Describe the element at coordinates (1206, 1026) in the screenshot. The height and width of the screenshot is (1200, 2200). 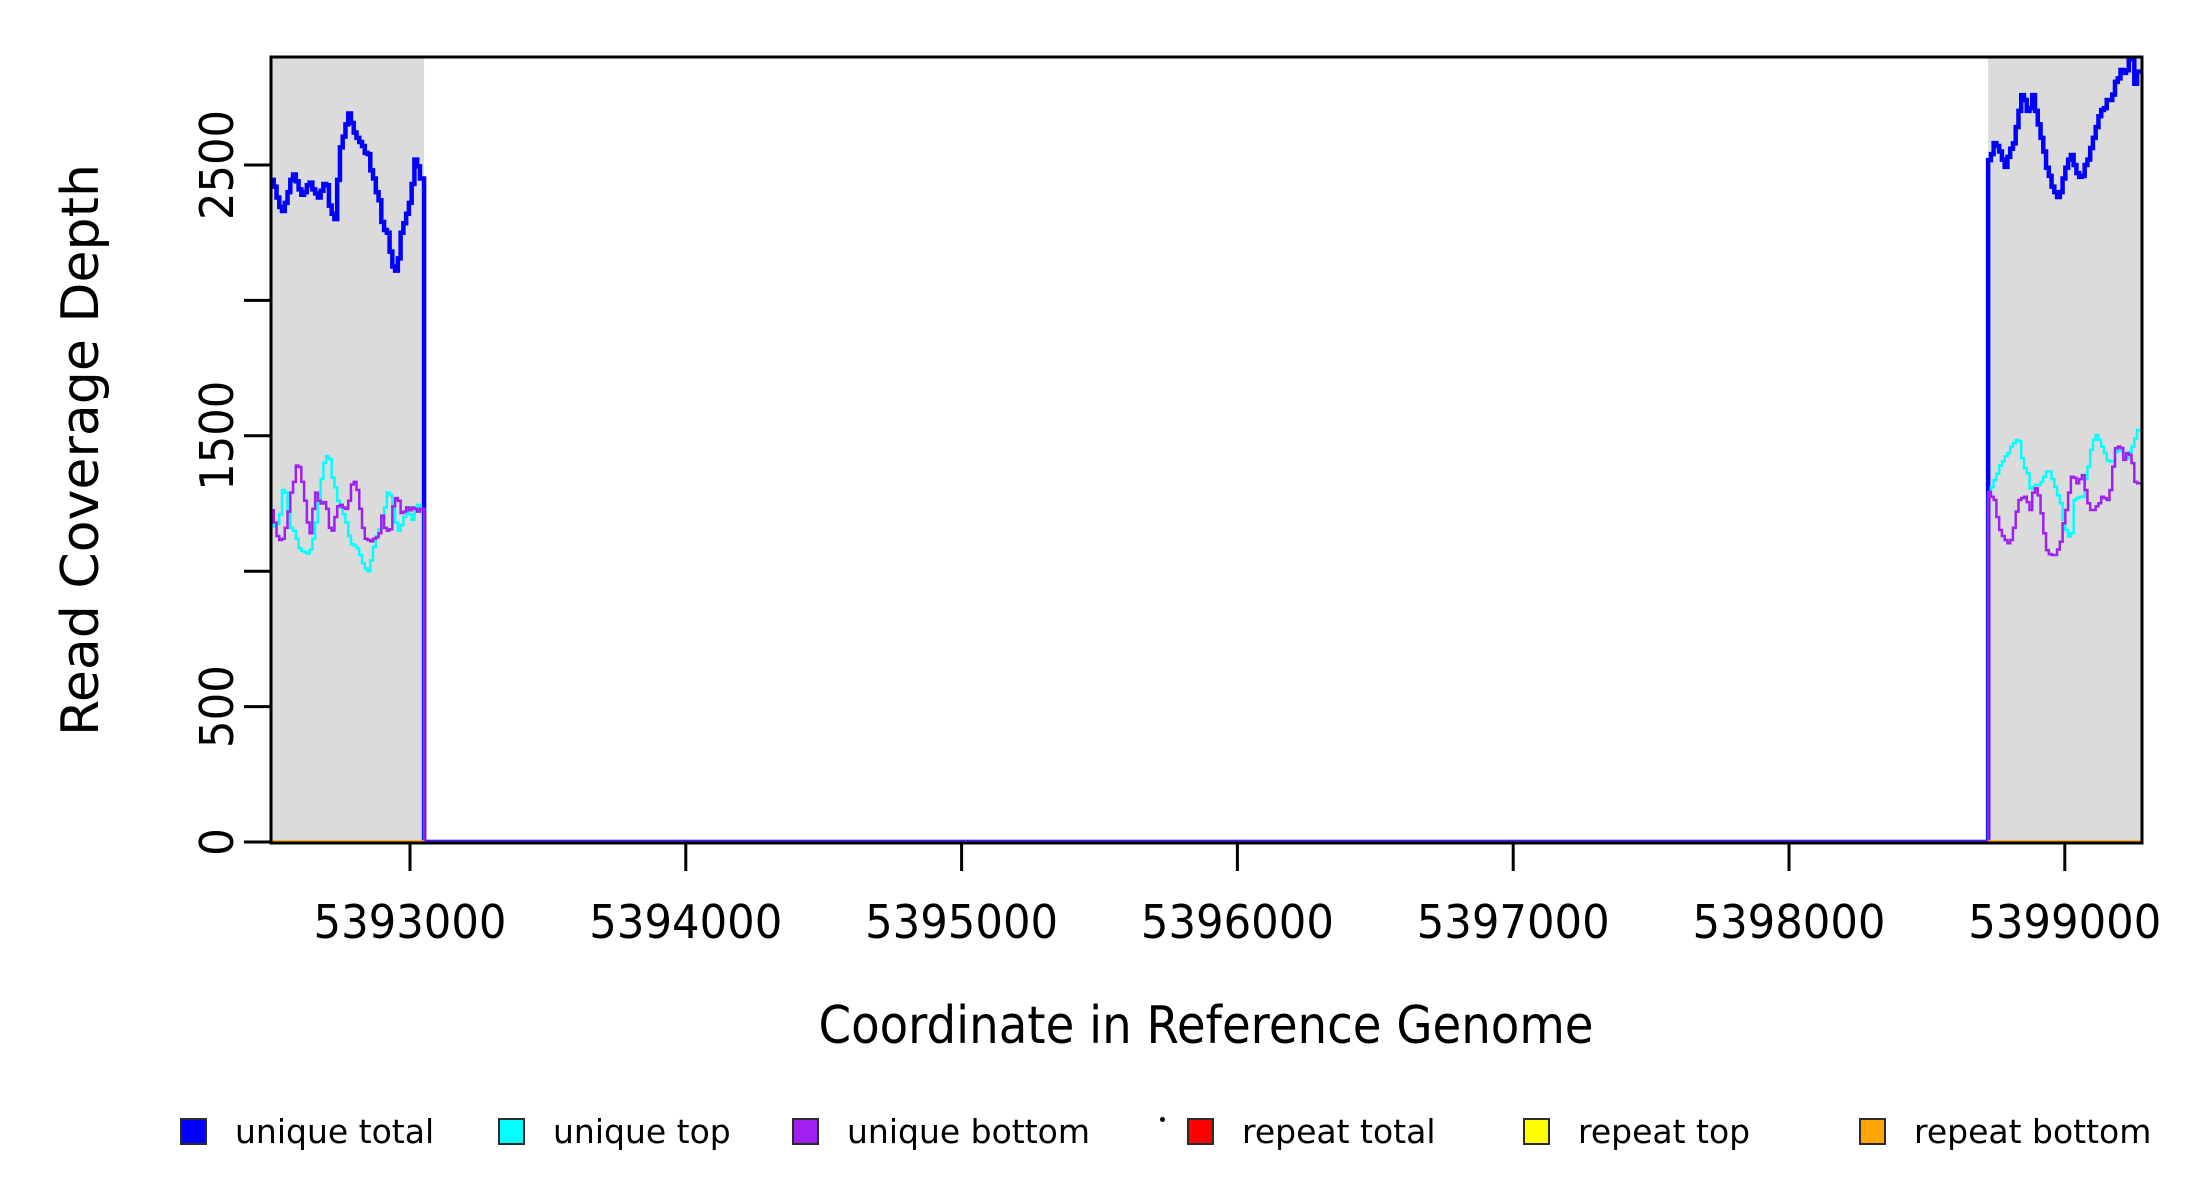
I see `x-axis-title: Coordinate in Reference Genome` at that location.